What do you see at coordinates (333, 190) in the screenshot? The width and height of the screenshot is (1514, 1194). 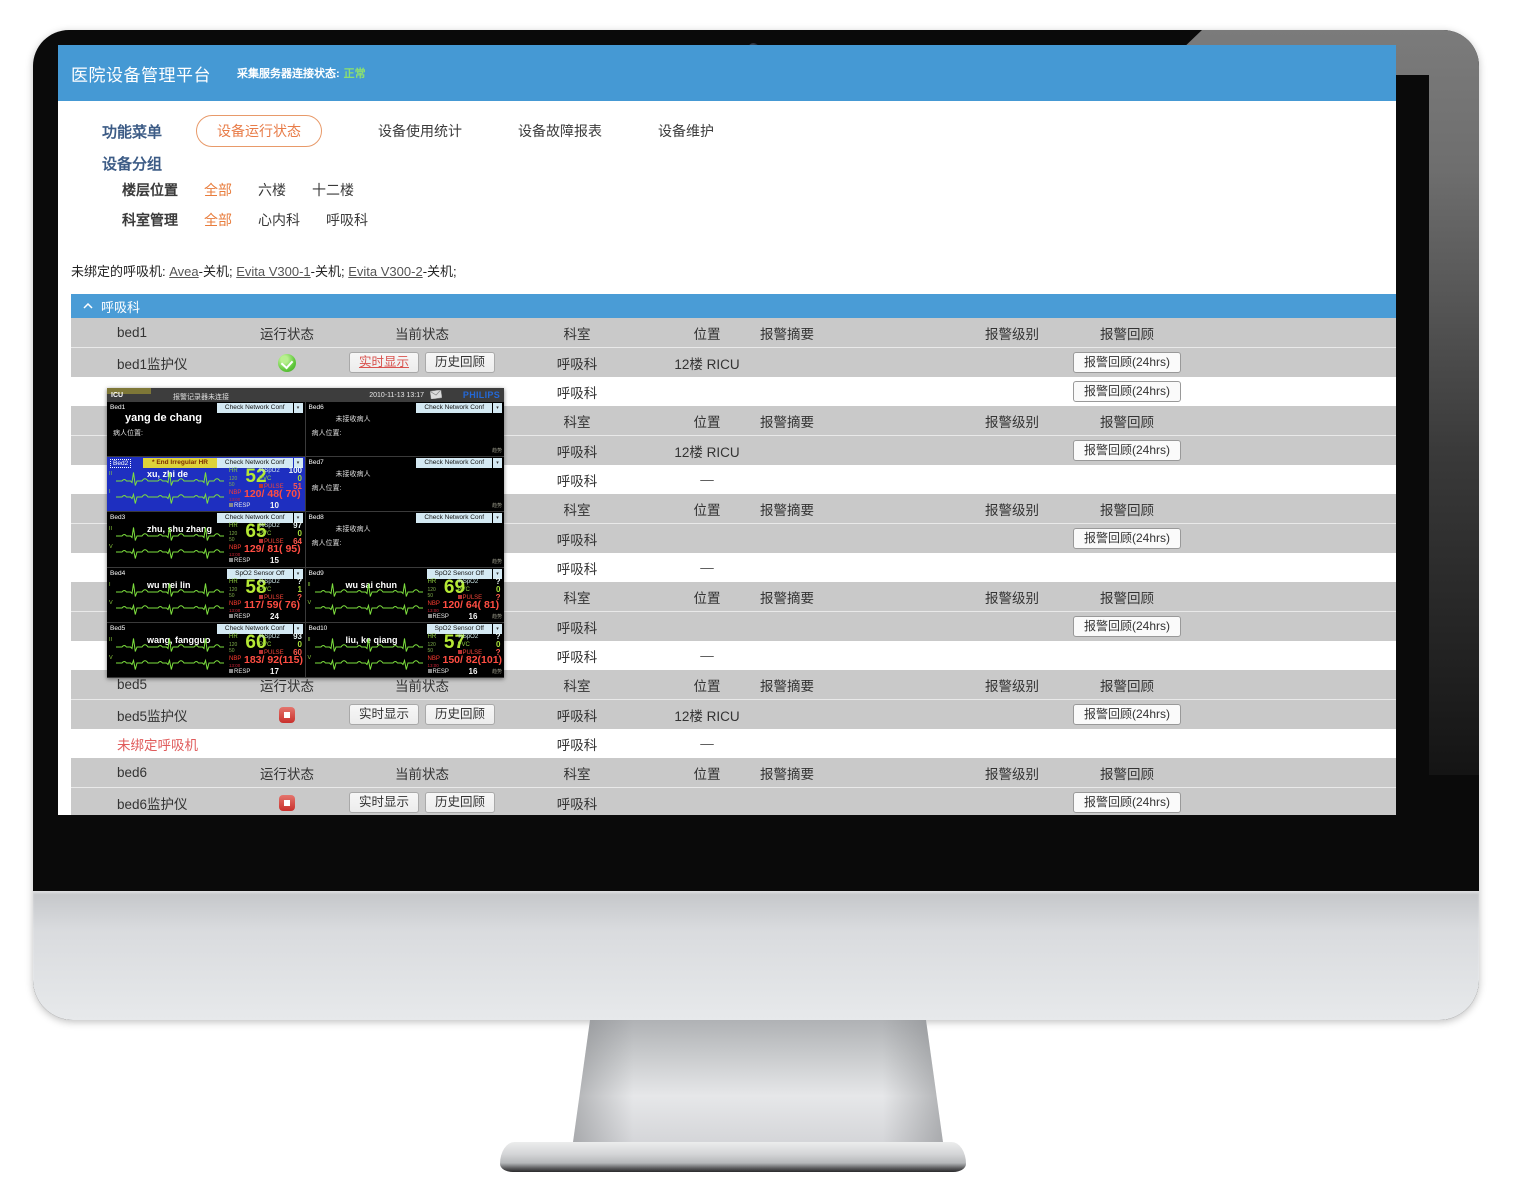 I see `filter-floor-12: 十二楼` at bounding box center [333, 190].